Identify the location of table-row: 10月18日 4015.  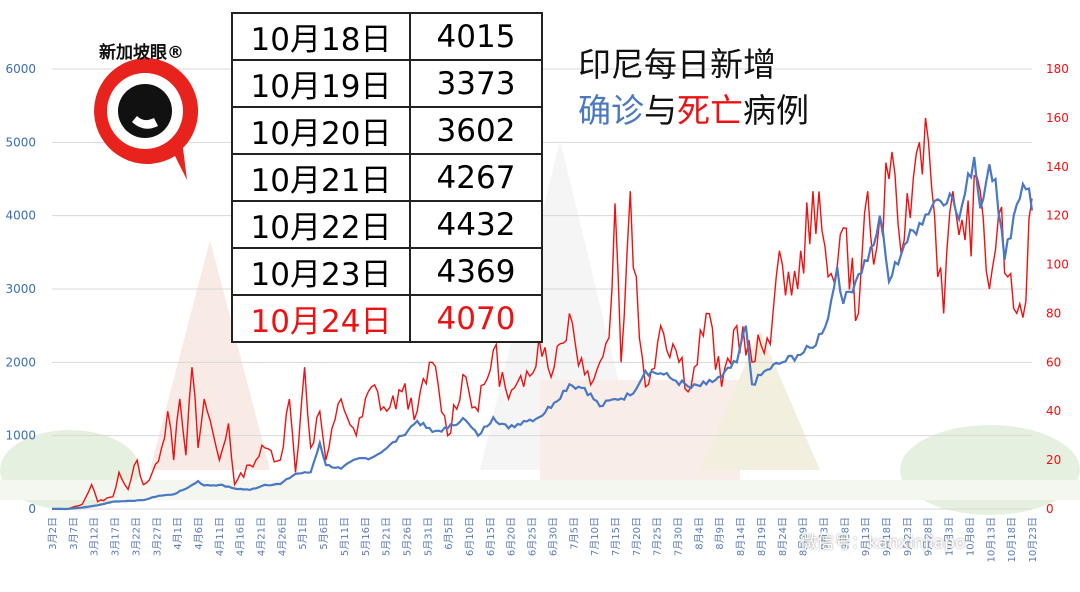
(387, 36).